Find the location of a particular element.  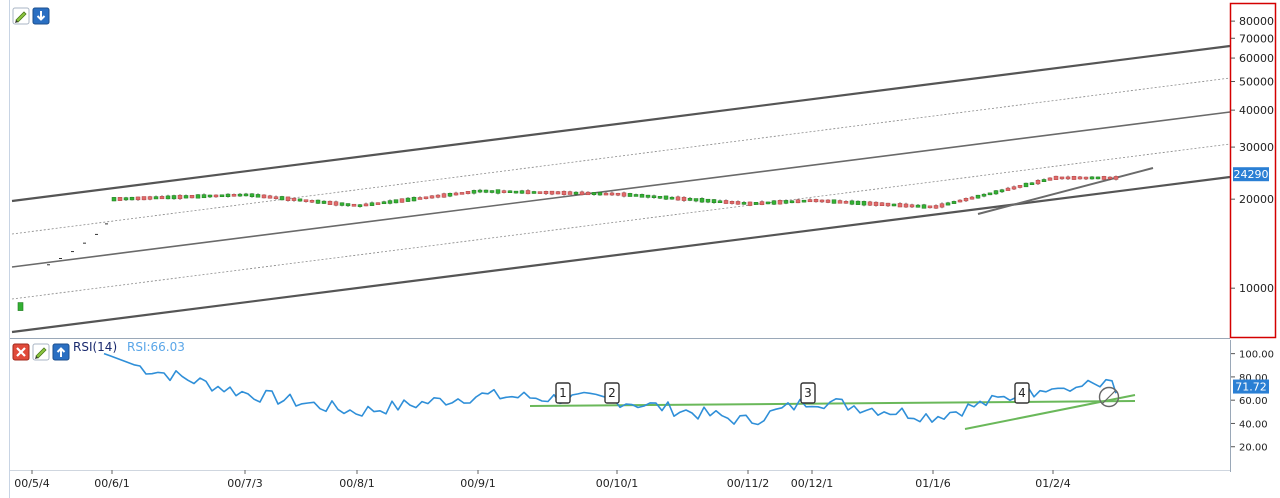

download-icon is located at coordinates (41, 16).